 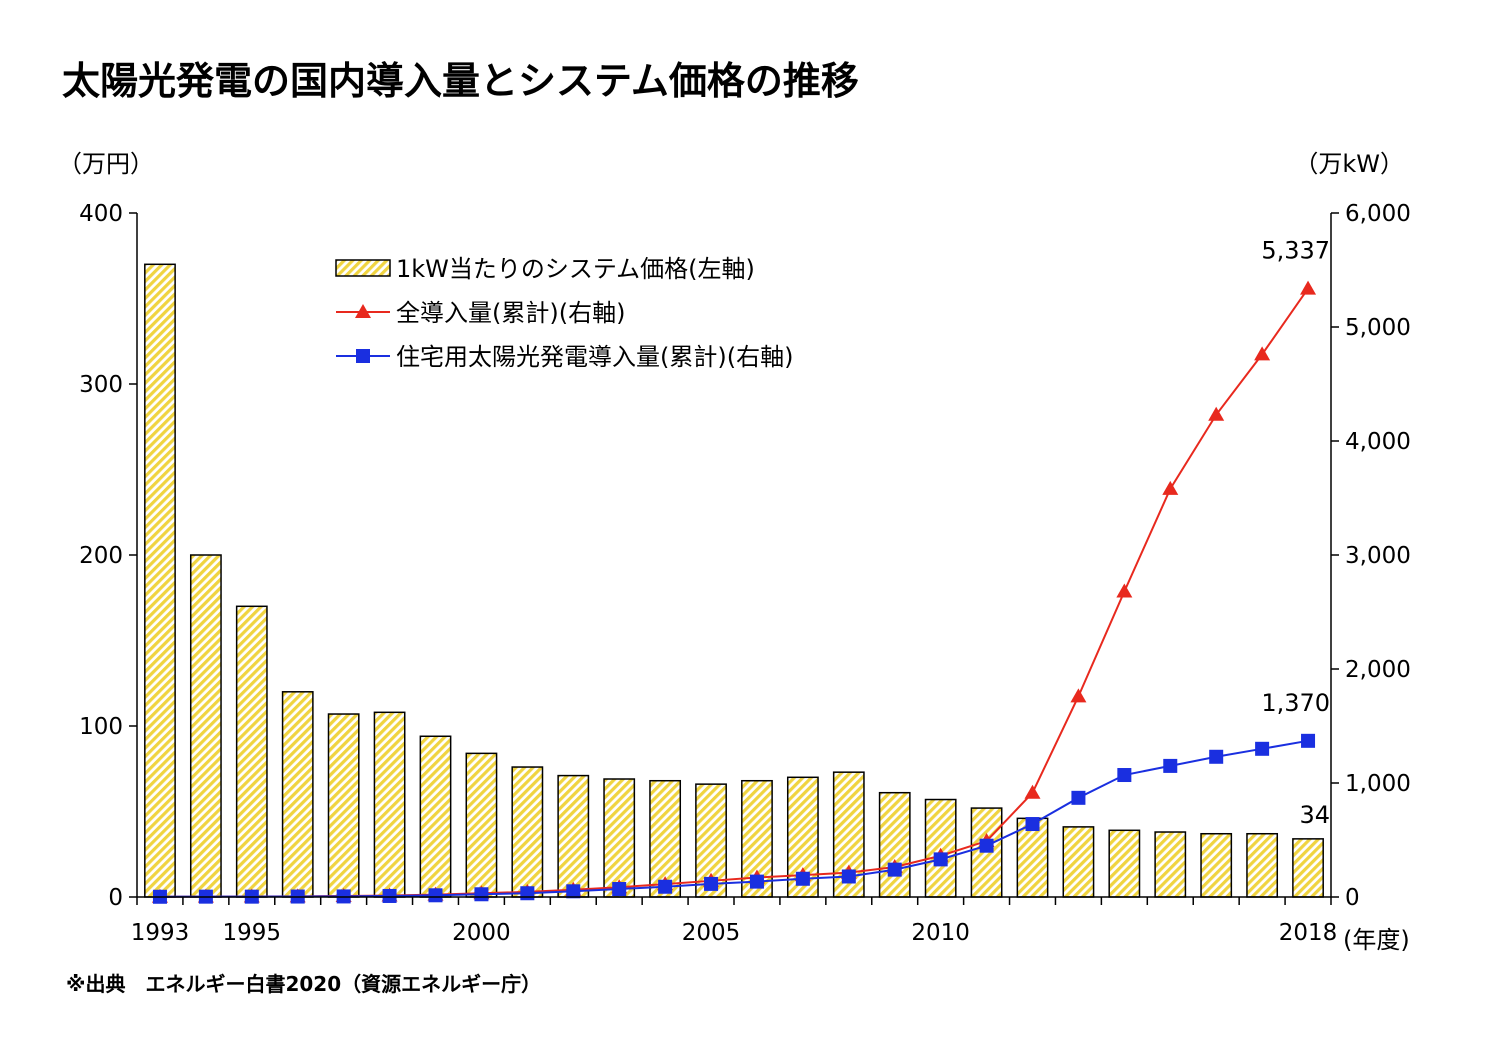 I want to click on right-tick-label: 4,000, so click(x=1378, y=442).